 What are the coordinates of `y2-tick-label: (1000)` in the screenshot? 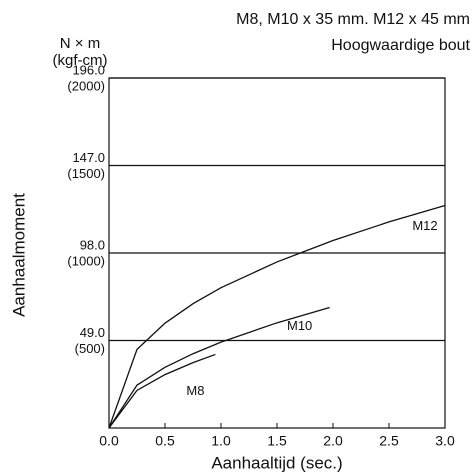 It's located at (86, 260).